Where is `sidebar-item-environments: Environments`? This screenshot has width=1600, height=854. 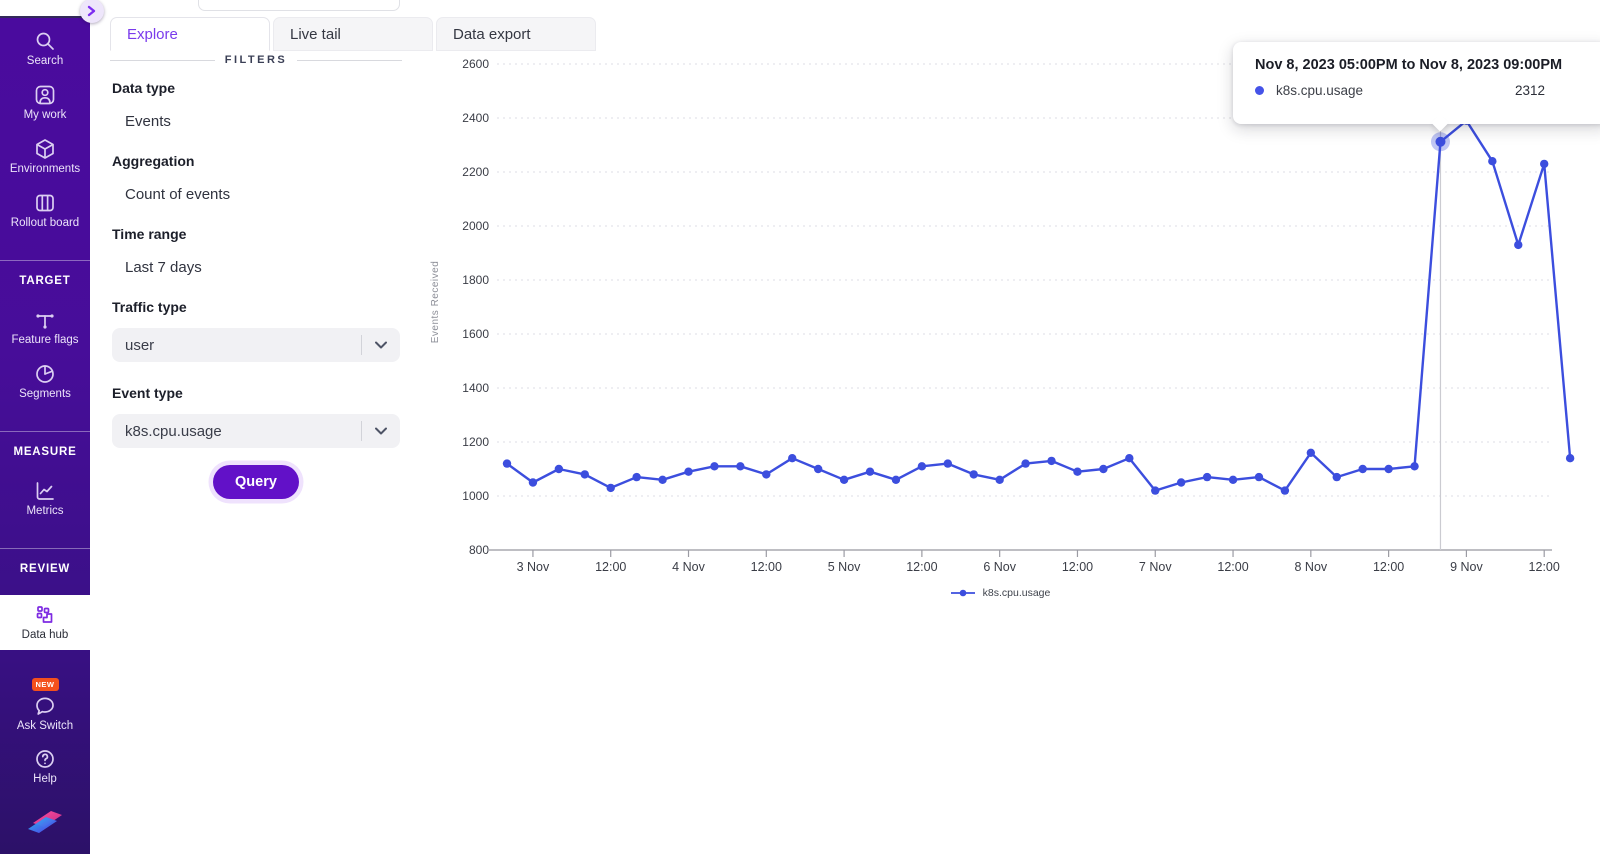
sidebar-item-environments: Environments is located at coordinates (45, 156).